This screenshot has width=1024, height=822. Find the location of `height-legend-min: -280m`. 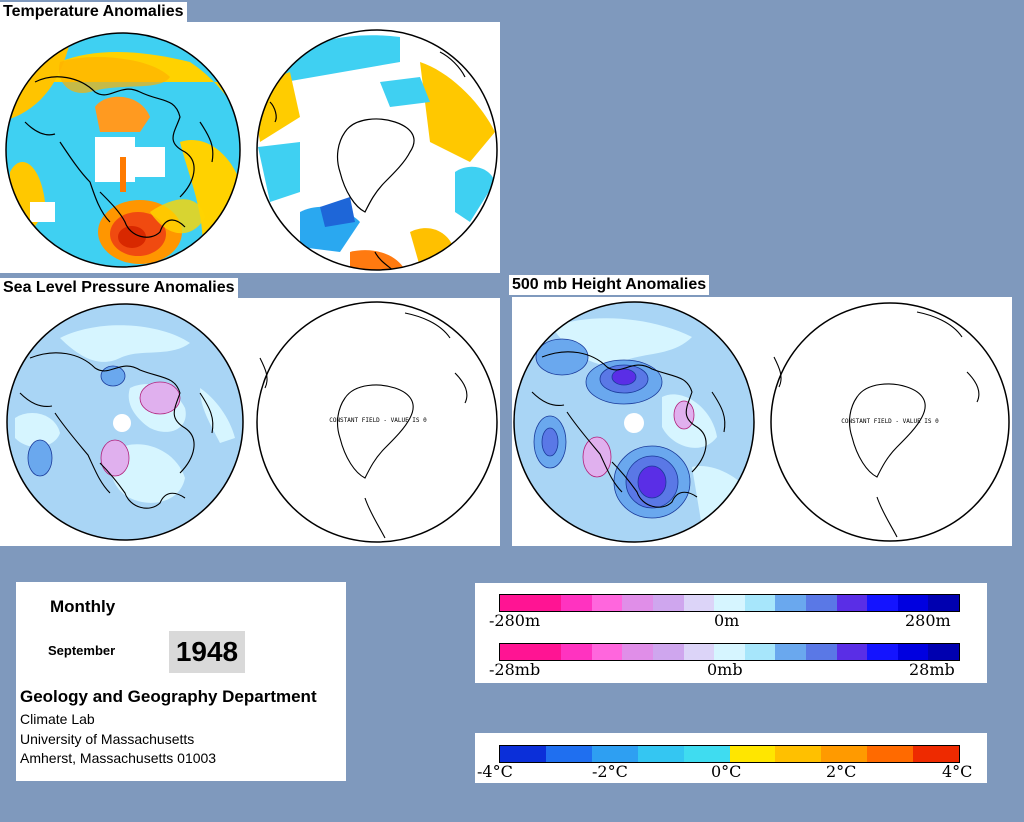

height-legend-min: -280m is located at coordinates (515, 620).